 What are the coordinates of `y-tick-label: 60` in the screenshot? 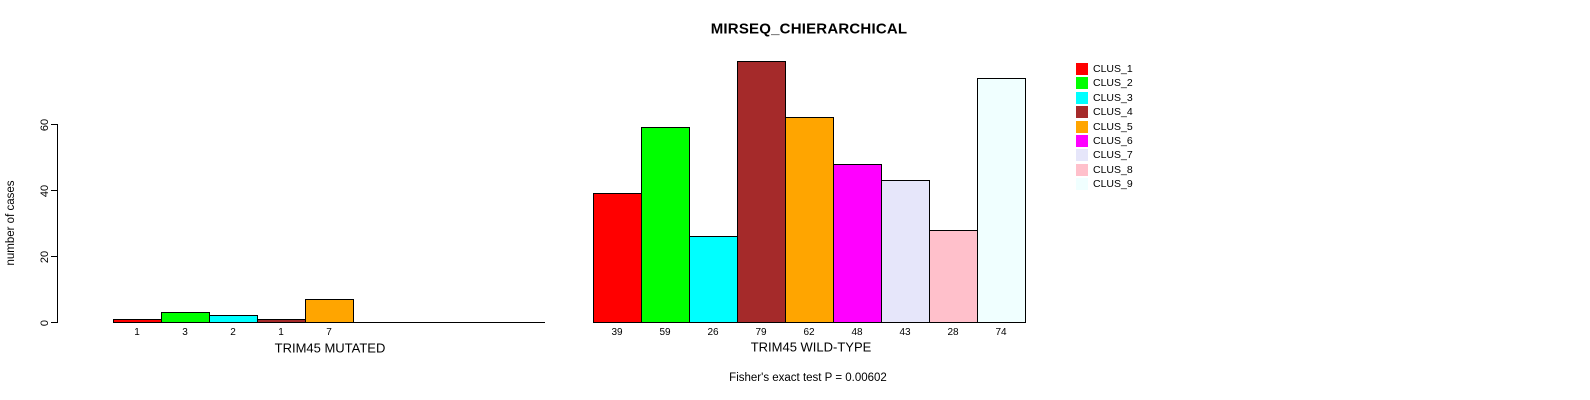 It's located at (45, 124).